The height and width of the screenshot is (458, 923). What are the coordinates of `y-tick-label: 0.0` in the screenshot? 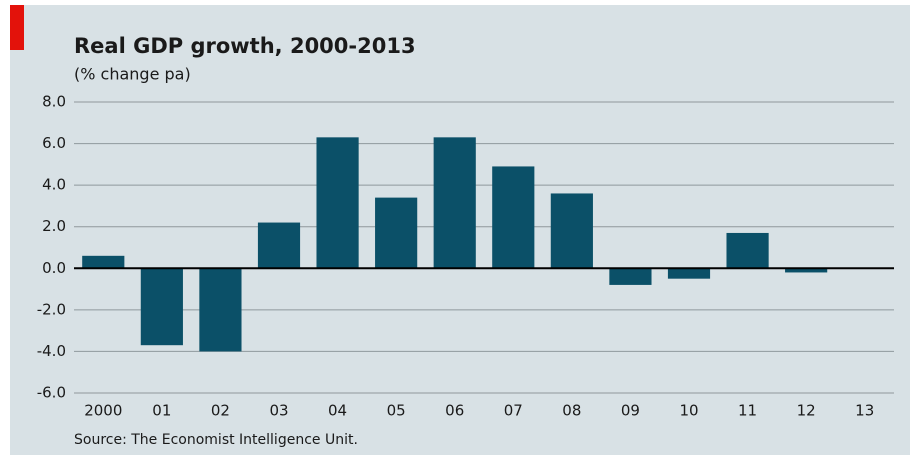 It's located at (54, 268).